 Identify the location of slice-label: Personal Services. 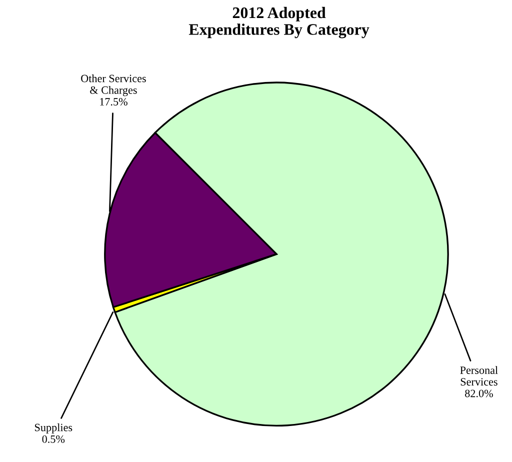
(479, 376).